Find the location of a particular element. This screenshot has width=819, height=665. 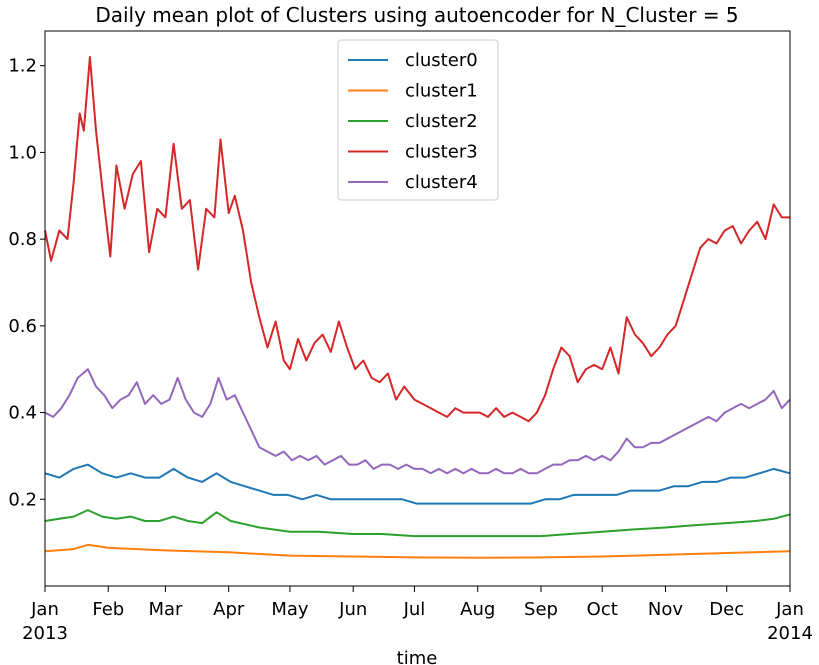

y-tick-label: 1.0 is located at coordinates (22, 152).